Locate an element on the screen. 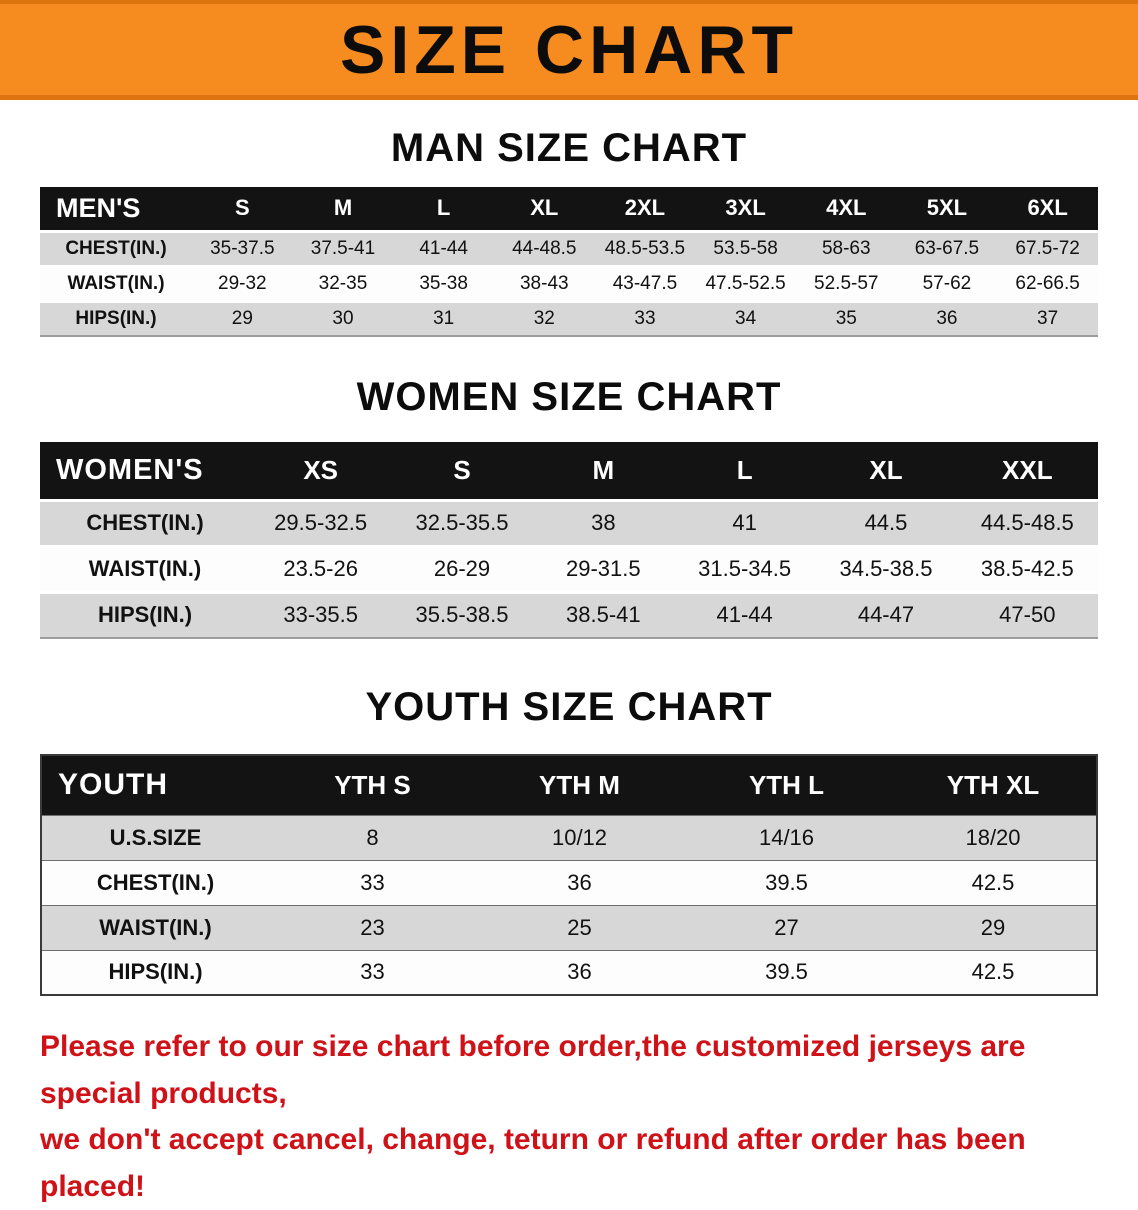 The height and width of the screenshot is (1210, 1138). size-value-cell: 8 is located at coordinates (372, 837).